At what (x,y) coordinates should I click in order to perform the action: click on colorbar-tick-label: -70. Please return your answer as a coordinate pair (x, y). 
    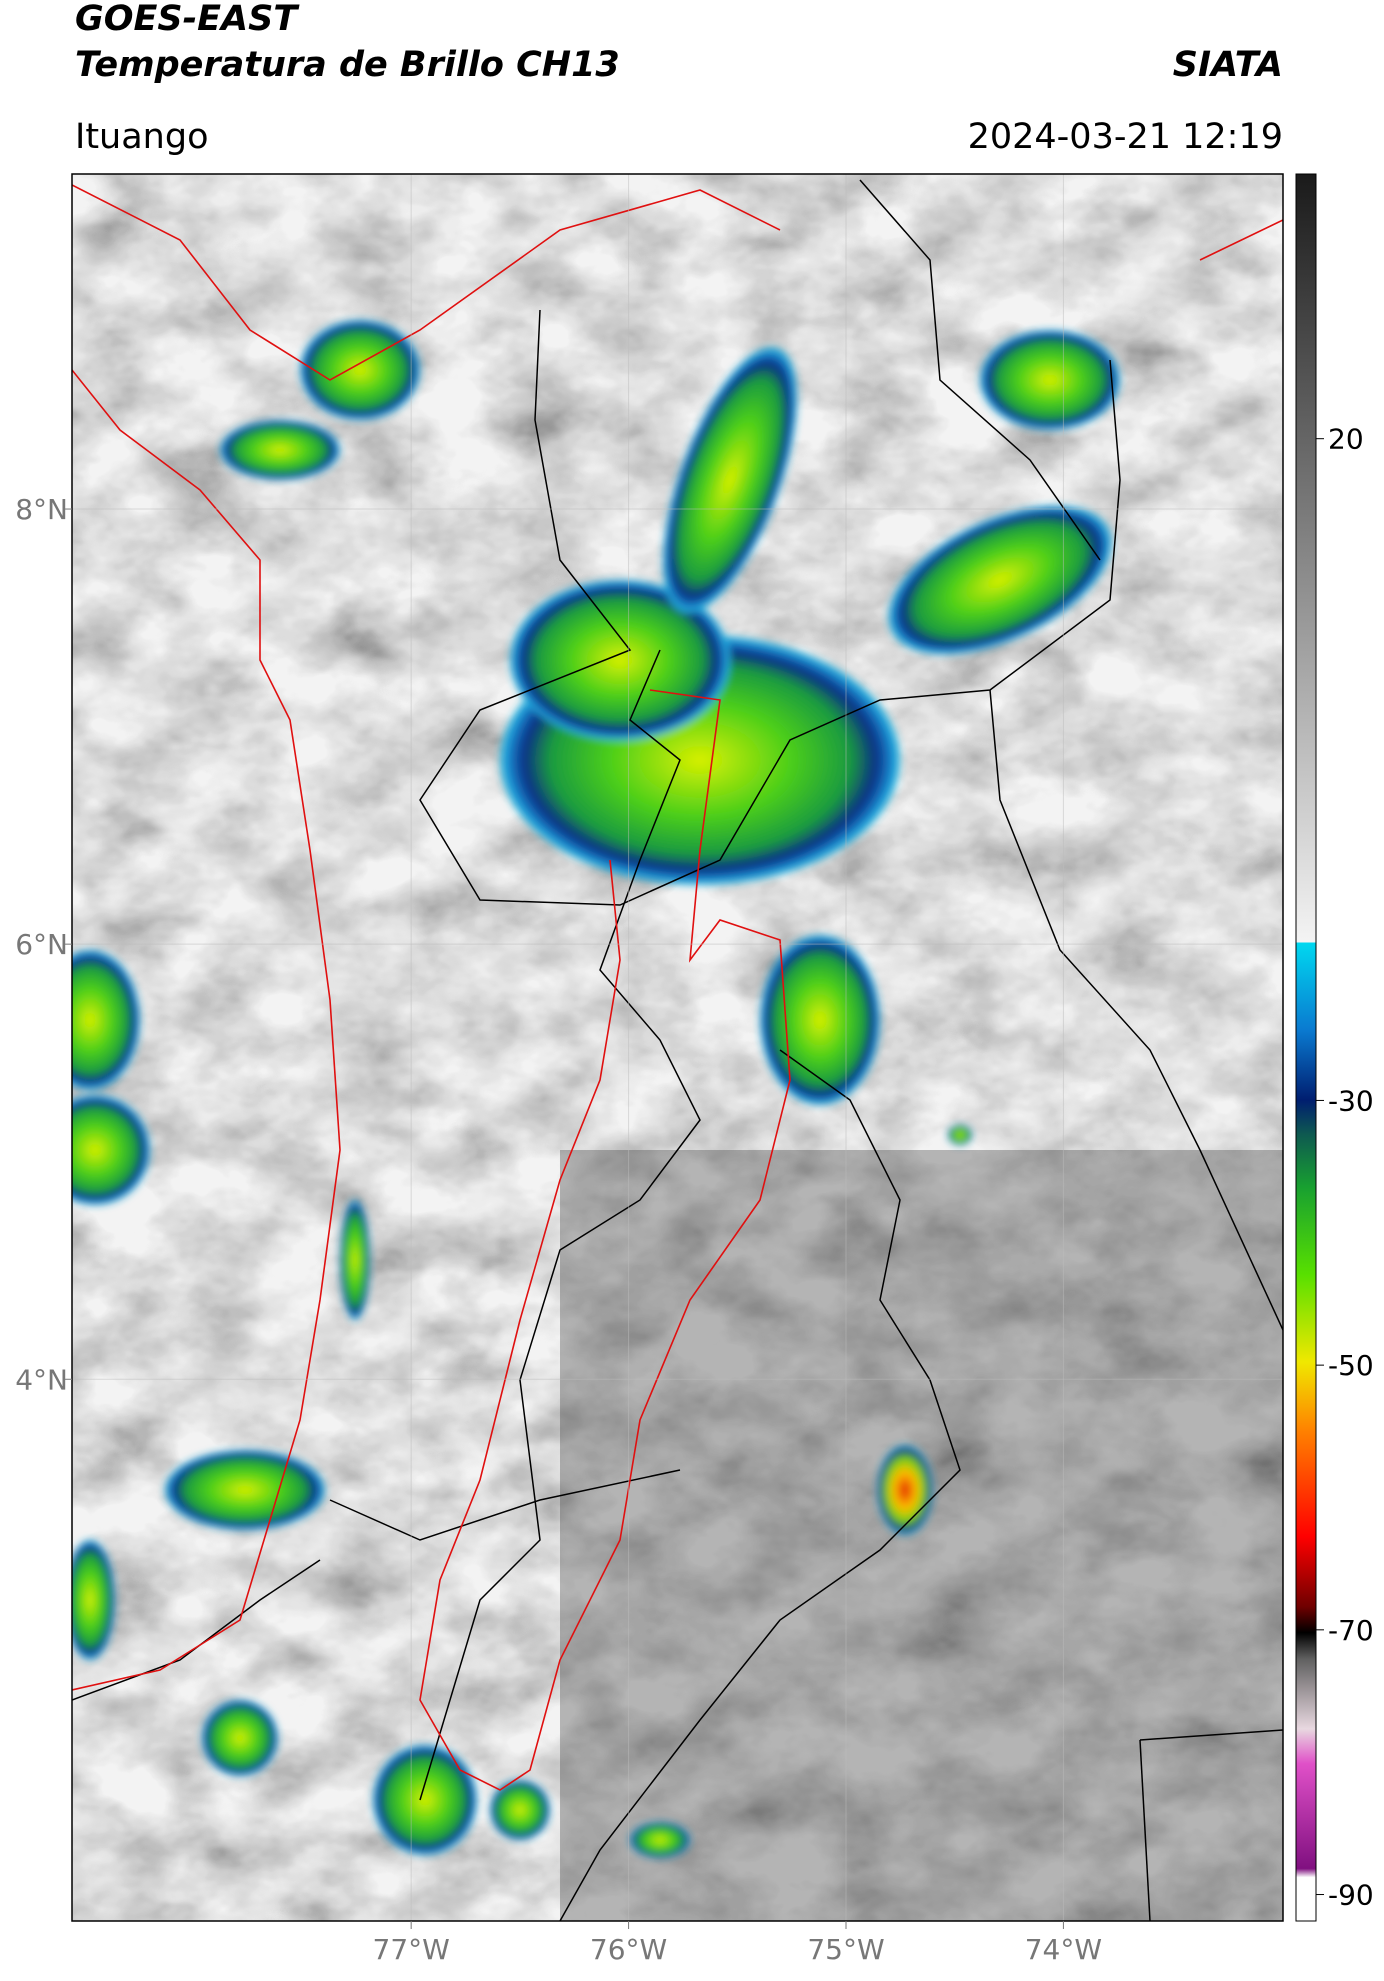
    Looking at the image, I should click on (1351, 1630).